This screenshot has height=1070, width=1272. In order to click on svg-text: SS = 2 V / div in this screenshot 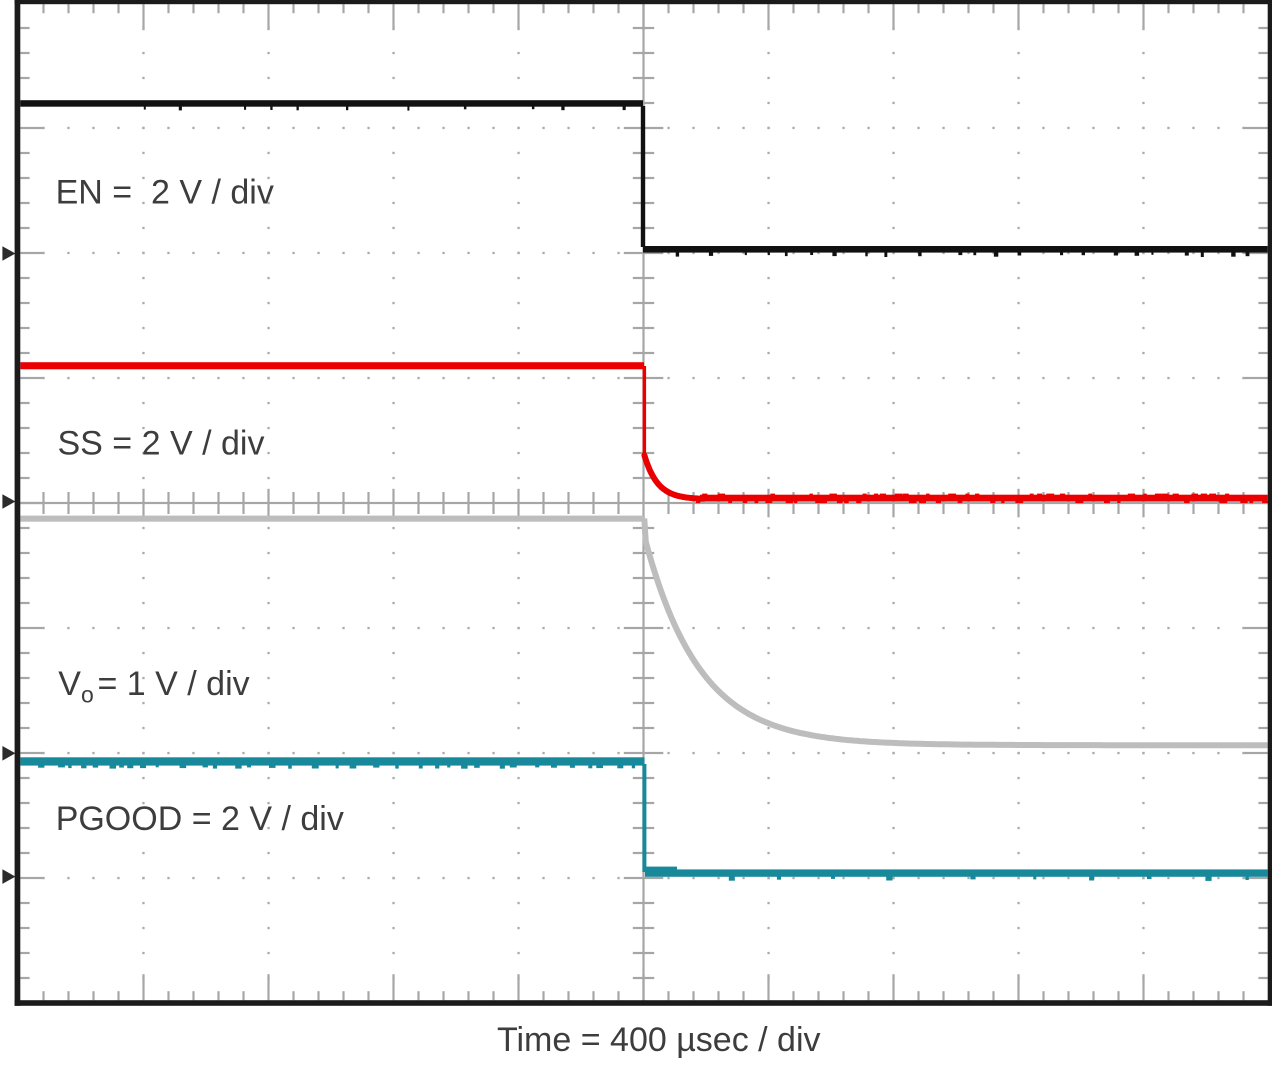, I will do `click(161, 443)`.